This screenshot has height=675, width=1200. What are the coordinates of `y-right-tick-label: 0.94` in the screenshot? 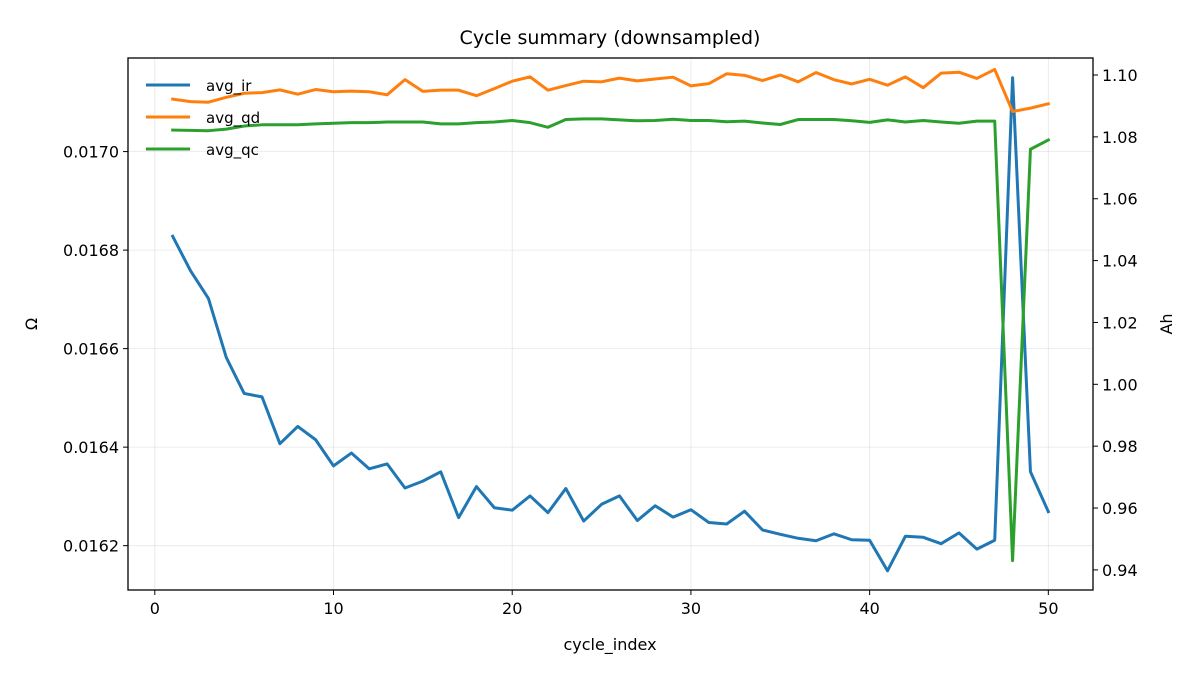 It's located at (1120, 570).